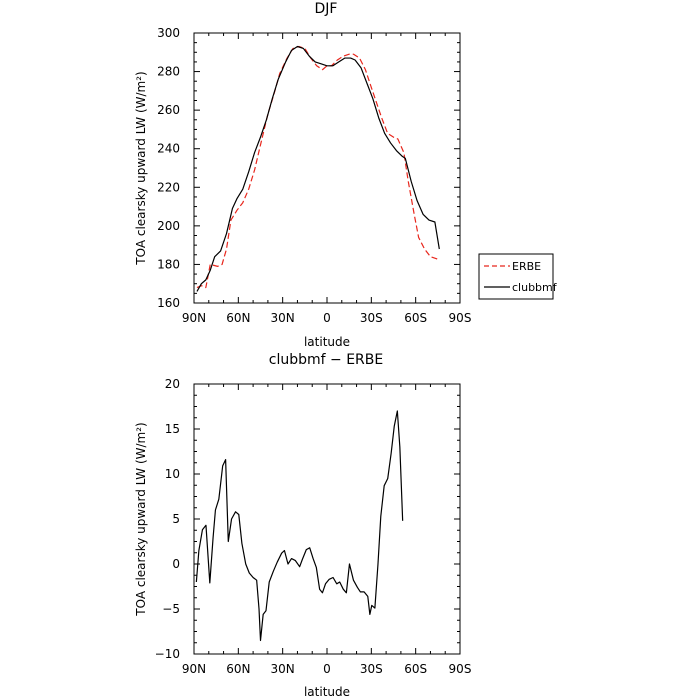  I want to click on top-x-tick-label: 30S, so click(371, 318).